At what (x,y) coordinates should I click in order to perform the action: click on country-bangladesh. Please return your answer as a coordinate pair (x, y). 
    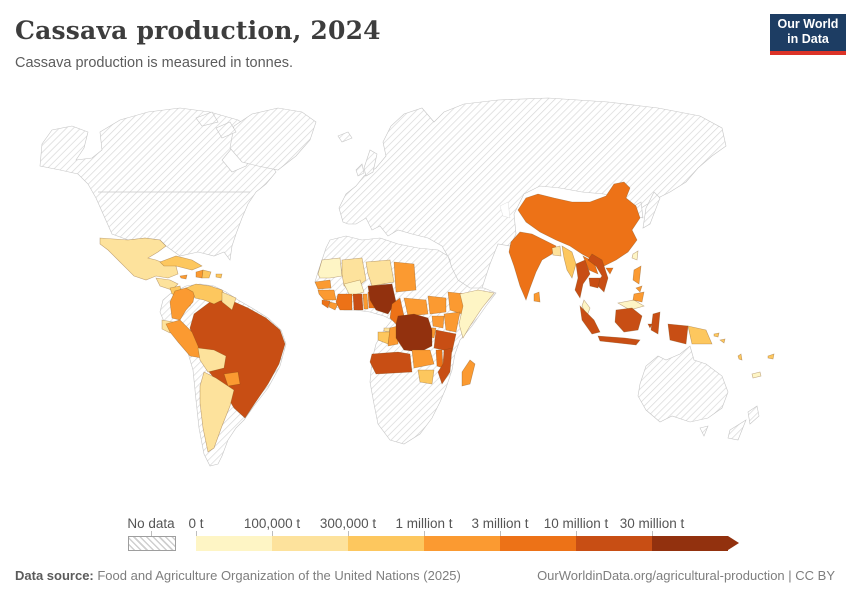
    Looking at the image, I should click on (556, 251).